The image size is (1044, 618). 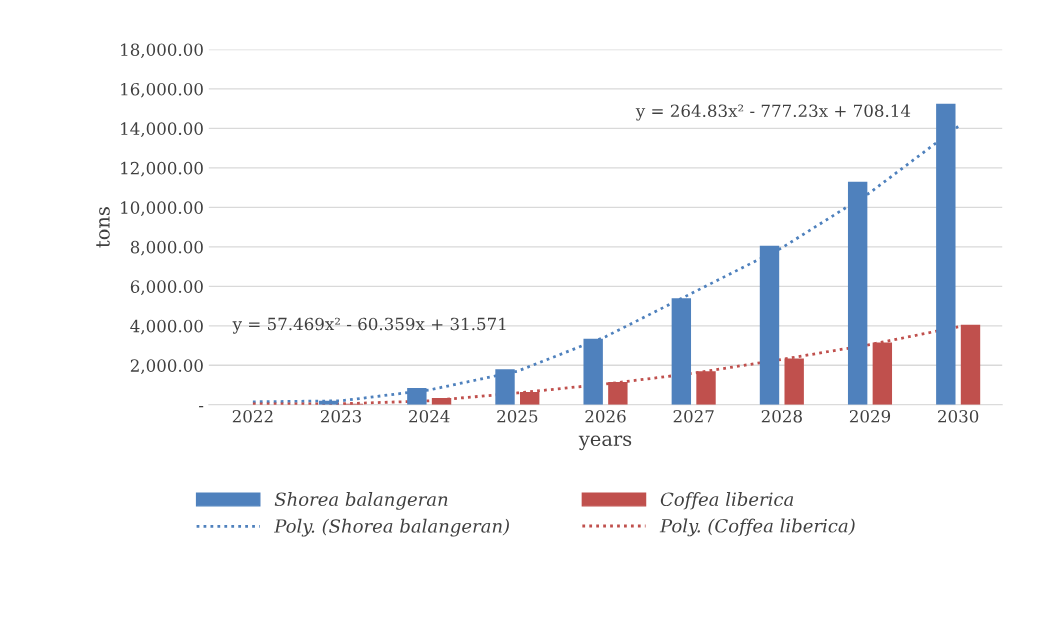 I want to click on x-tick-label: 2022, so click(x=252, y=416).